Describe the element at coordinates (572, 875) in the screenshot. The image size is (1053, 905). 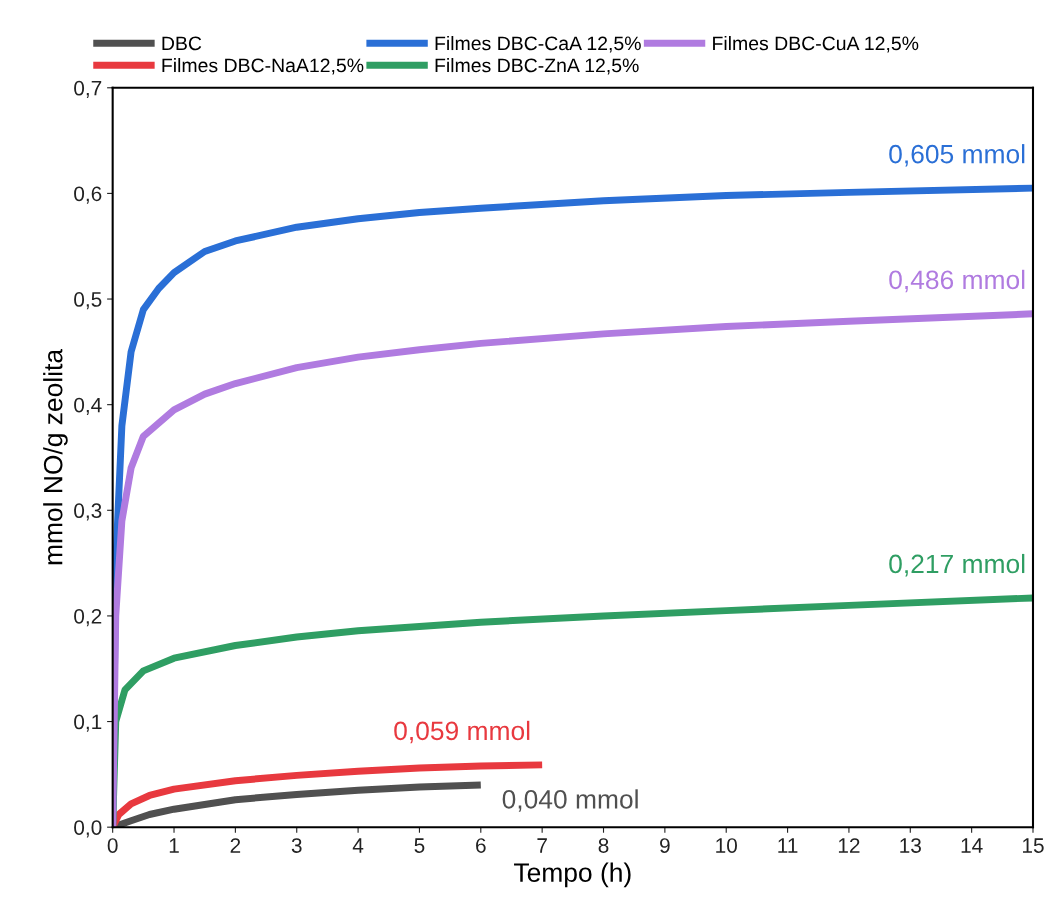
I see `x-axis-title: Tempo (h)` at that location.